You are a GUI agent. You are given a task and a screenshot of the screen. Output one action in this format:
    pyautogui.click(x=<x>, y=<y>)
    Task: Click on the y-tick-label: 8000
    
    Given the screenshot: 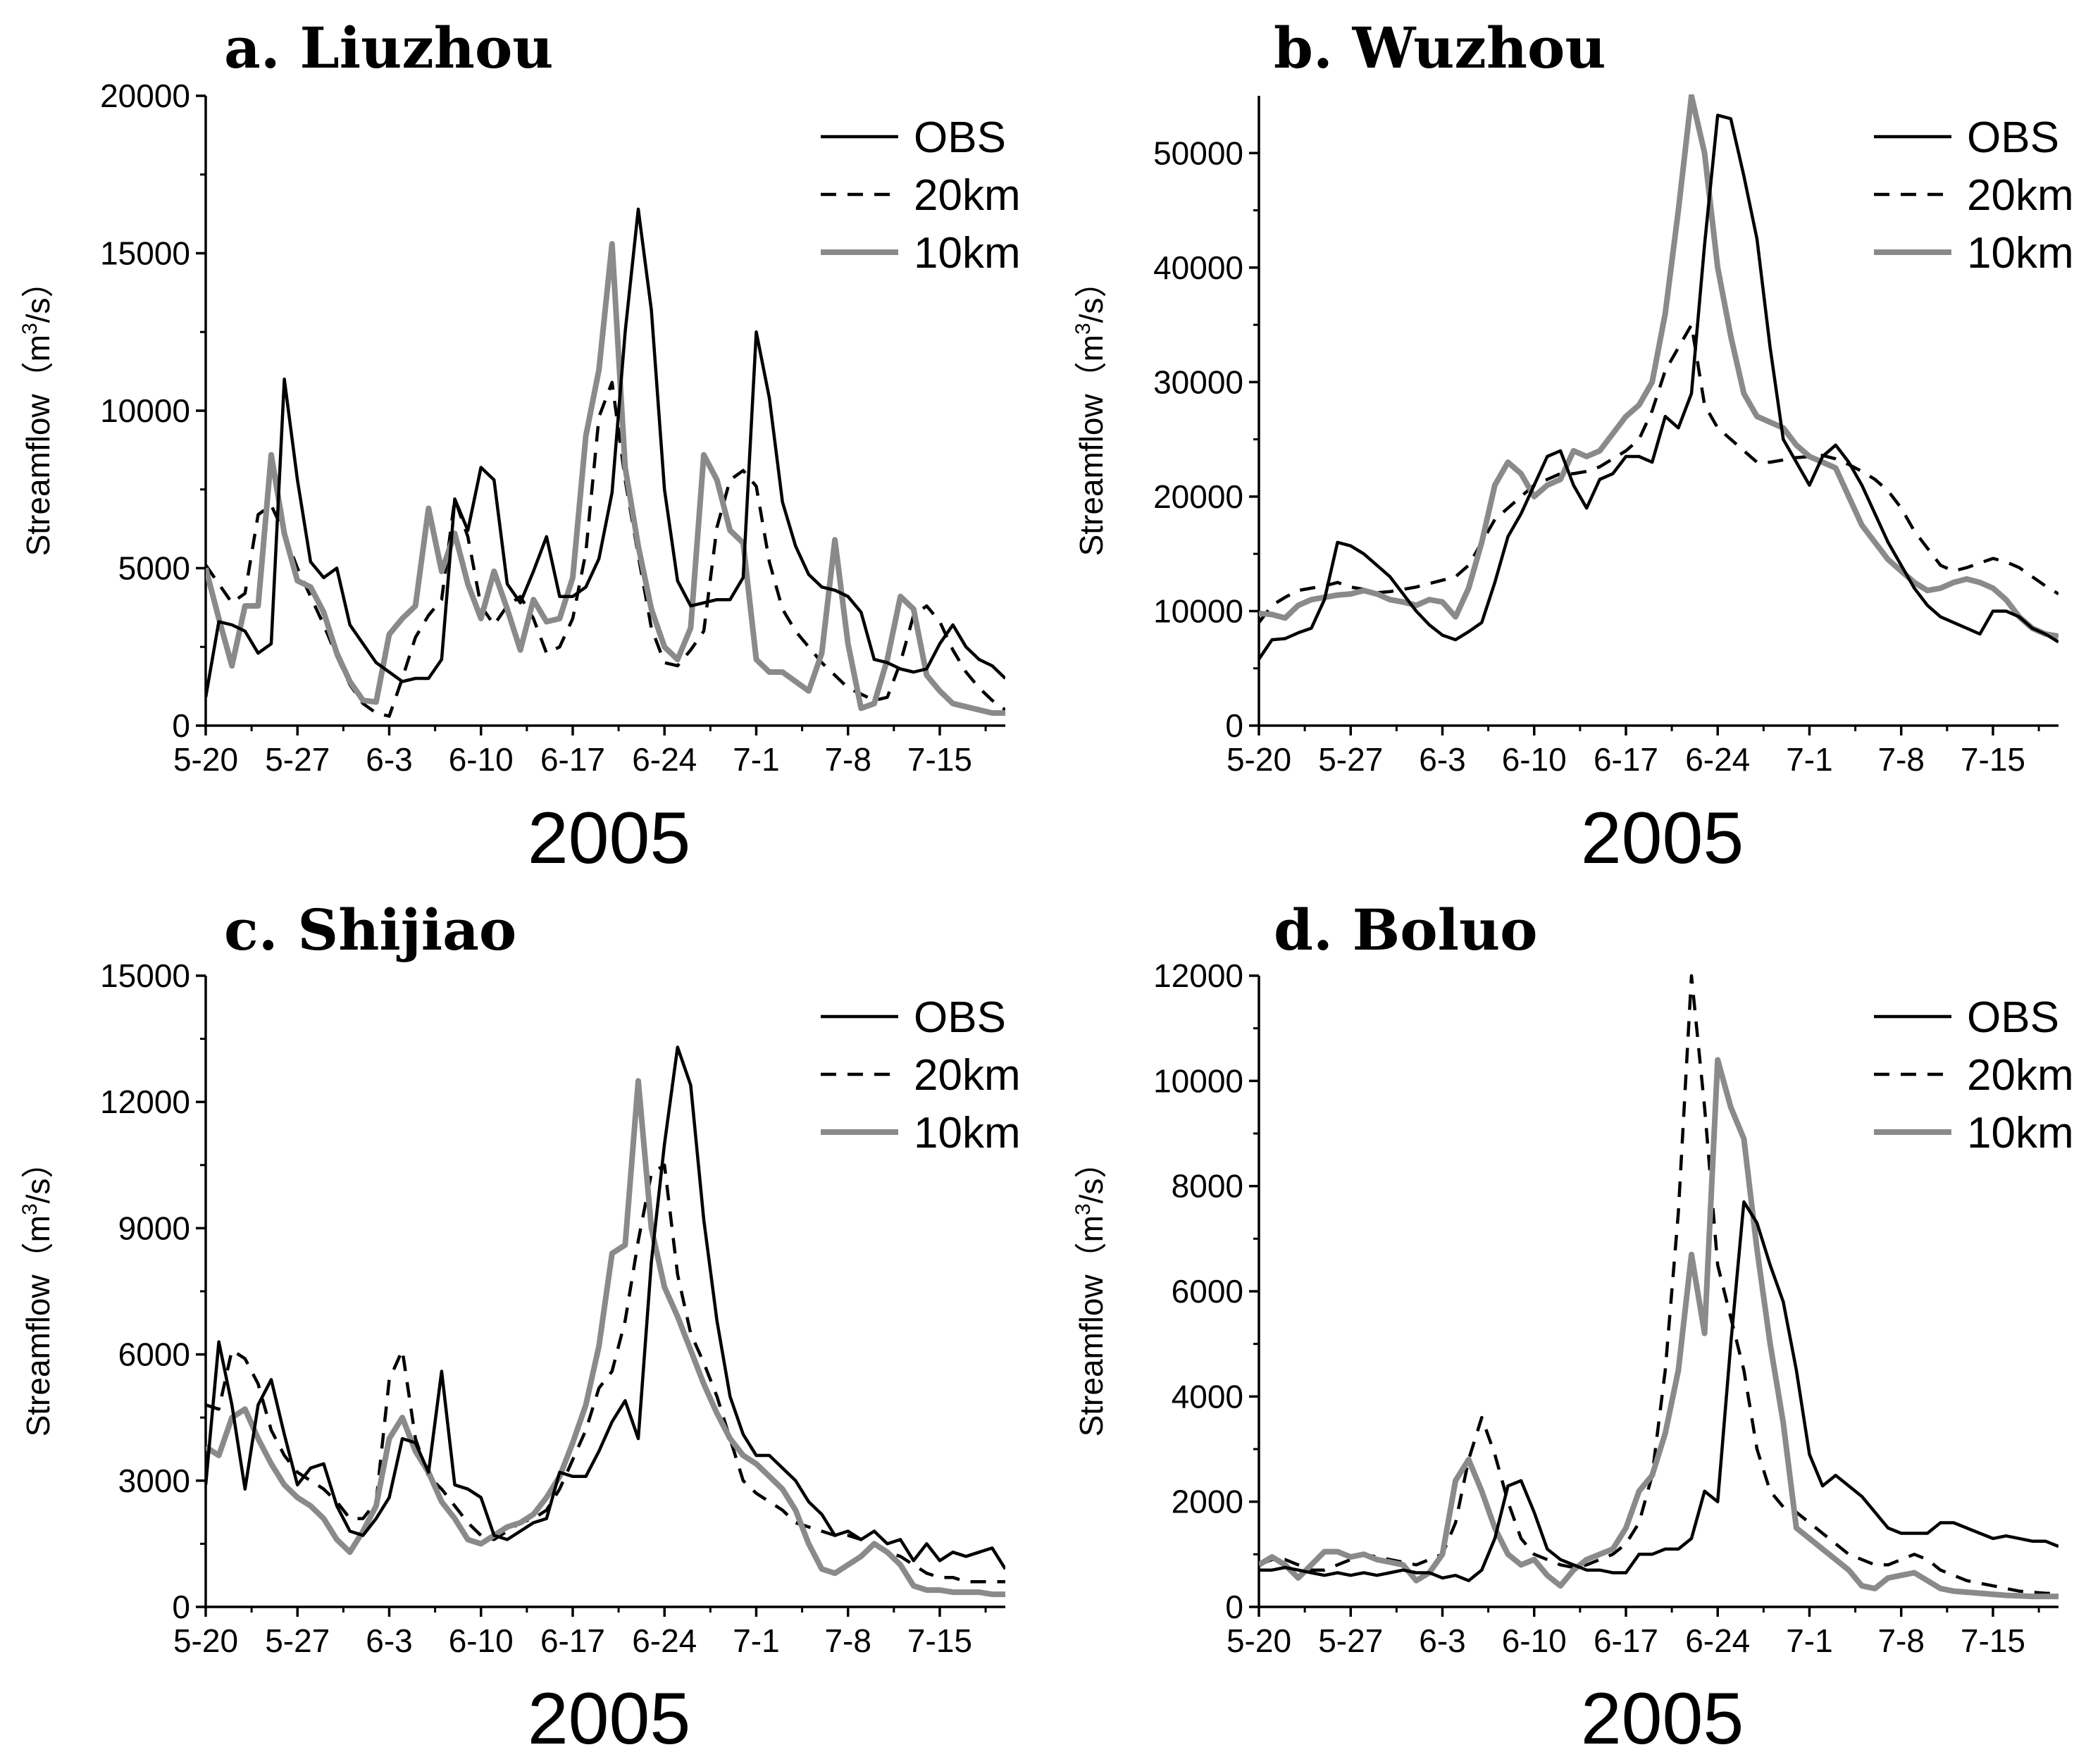 What is the action you would take?
    pyautogui.click(x=1207, y=1186)
    